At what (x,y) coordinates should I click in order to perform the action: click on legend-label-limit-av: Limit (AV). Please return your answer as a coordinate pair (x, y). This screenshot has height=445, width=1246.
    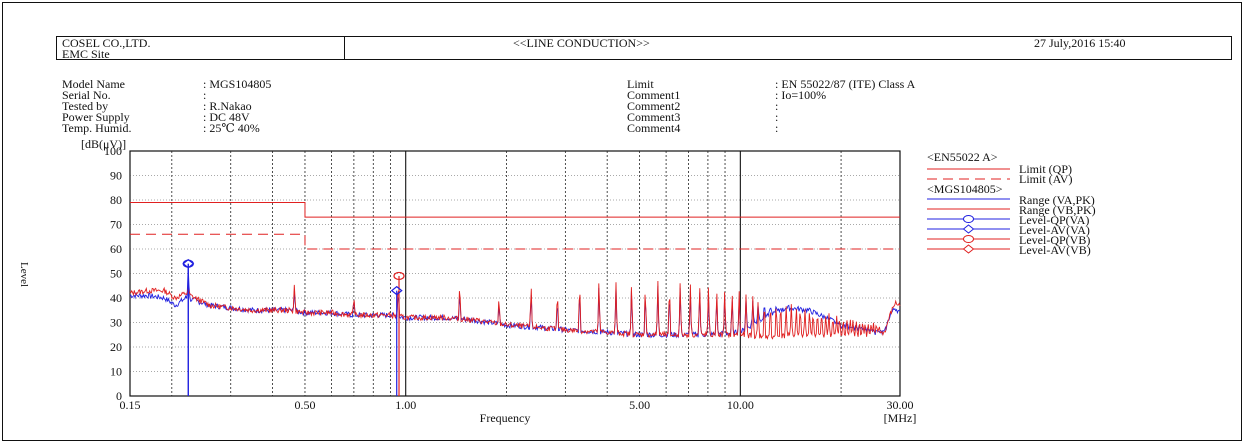
    Looking at the image, I should click on (1045, 179).